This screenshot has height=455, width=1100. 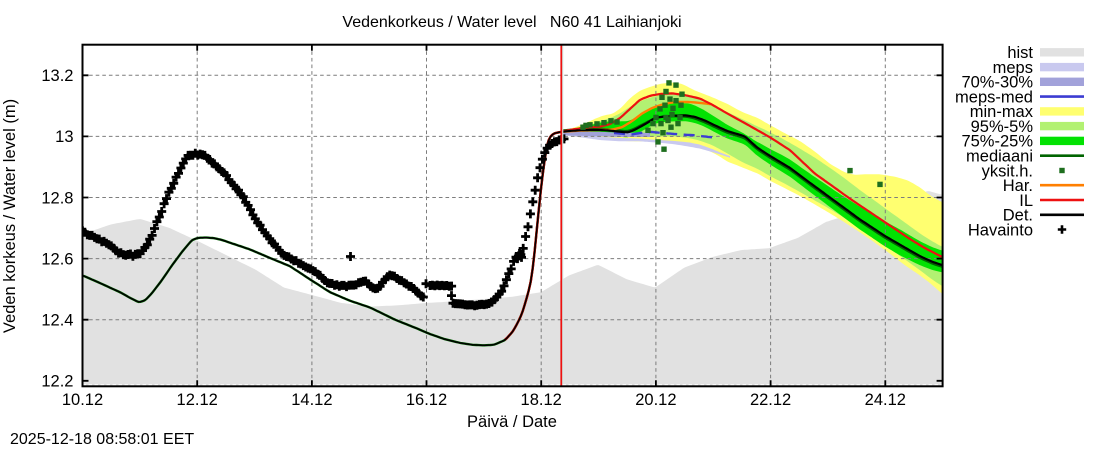 I want to click on svg-text: hist, so click(x=1020, y=53).